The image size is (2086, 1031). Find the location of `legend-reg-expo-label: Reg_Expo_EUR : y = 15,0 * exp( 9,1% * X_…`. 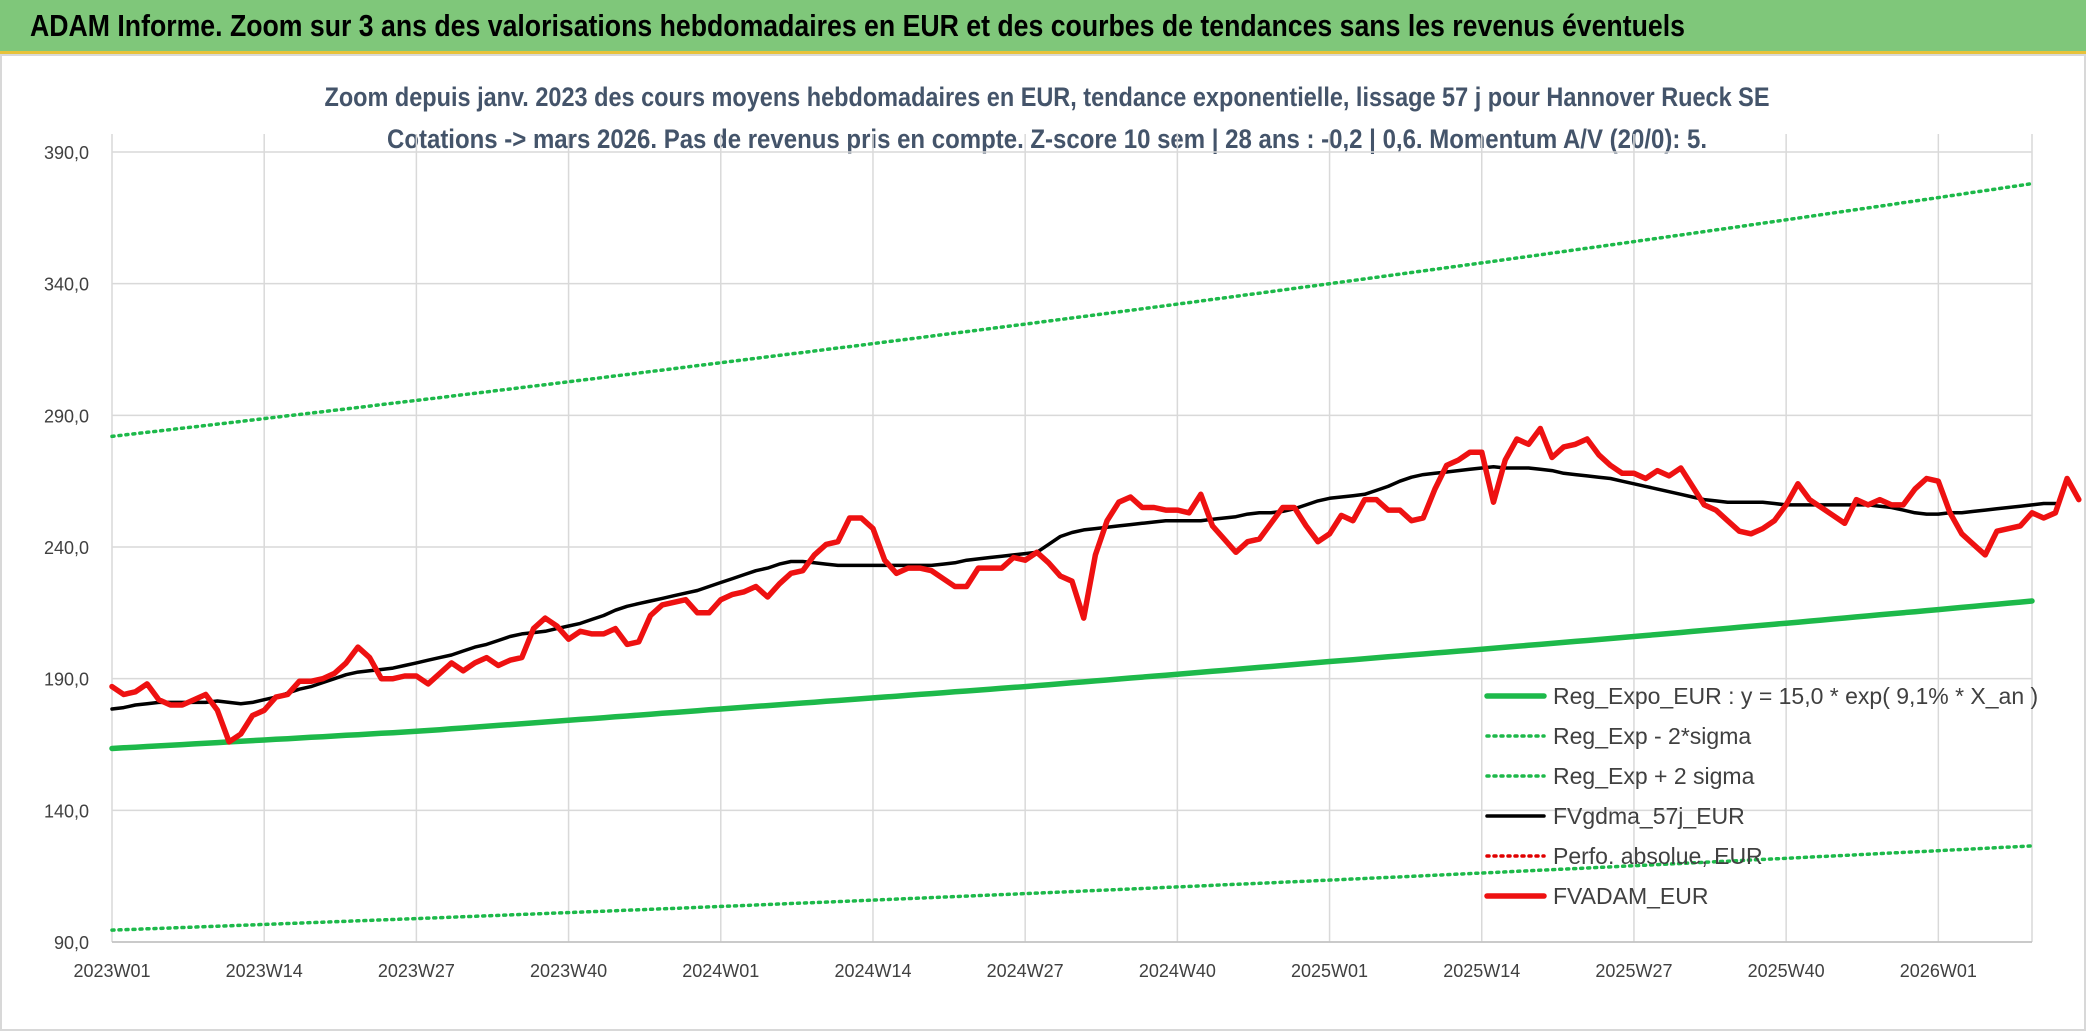

legend-reg-expo-label: Reg_Expo_EUR : y = 15,0 * exp( 9,1% * X_… is located at coordinates (1795, 696).